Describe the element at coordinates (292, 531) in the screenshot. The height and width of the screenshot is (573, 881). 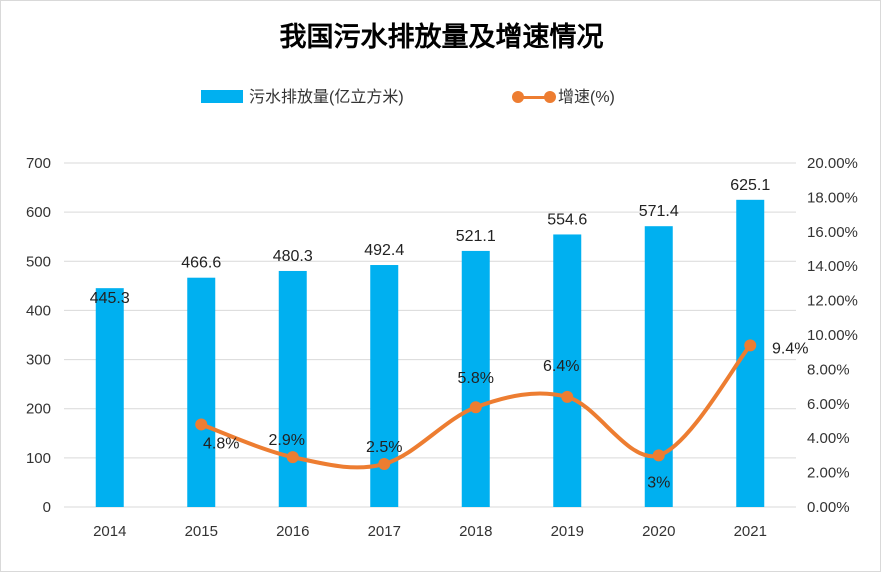
I see `x-tick-label: 2016` at that location.